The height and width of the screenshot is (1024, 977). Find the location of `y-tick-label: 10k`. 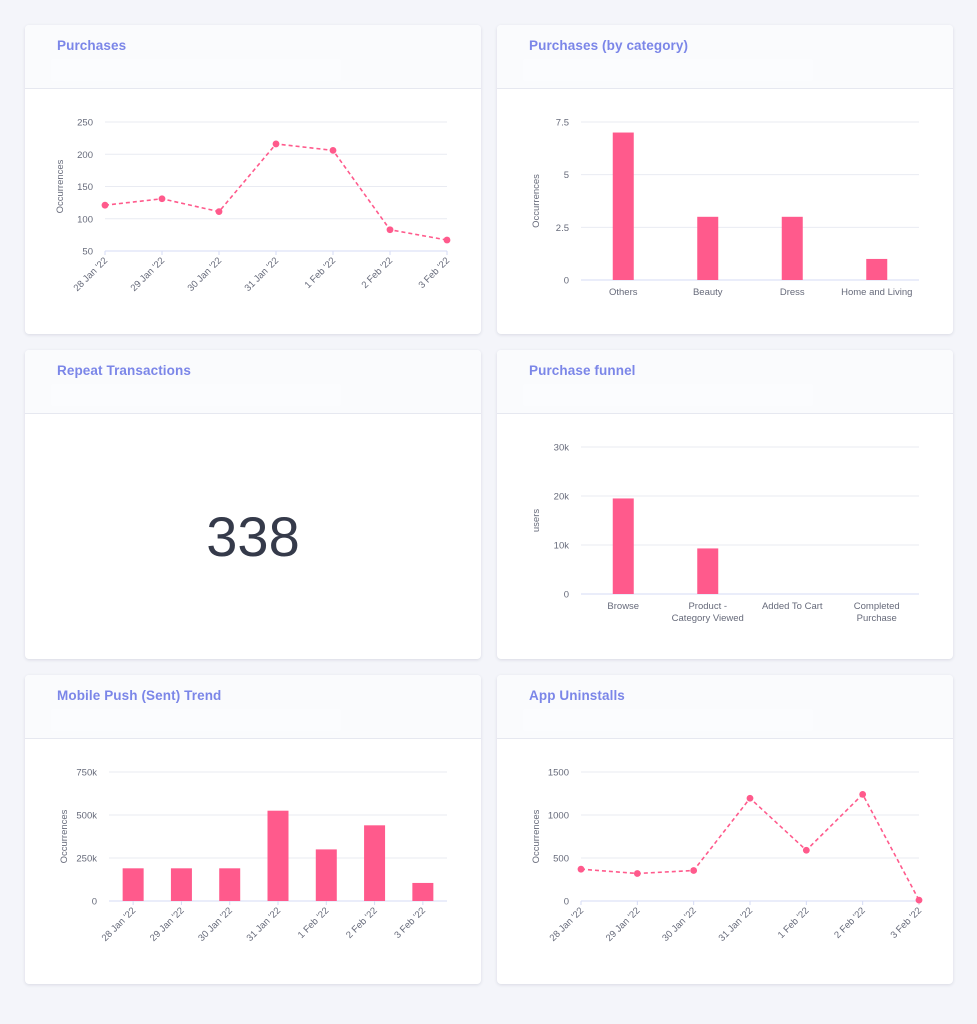

y-tick-label: 10k is located at coordinates (562, 546).